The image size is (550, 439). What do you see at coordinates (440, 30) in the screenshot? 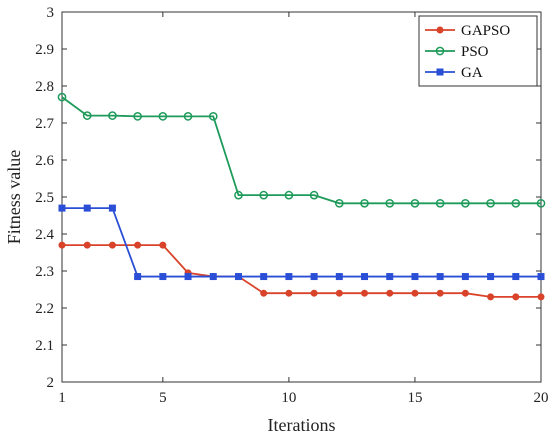
I see `legend-marker-gapso` at bounding box center [440, 30].